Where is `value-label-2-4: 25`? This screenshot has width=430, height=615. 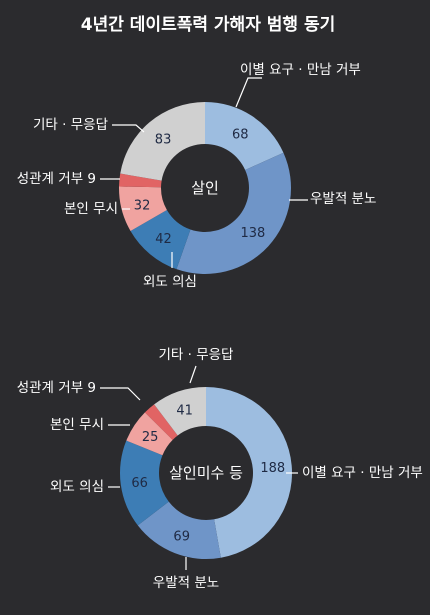 value-label-2-4: 25 is located at coordinates (150, 437).